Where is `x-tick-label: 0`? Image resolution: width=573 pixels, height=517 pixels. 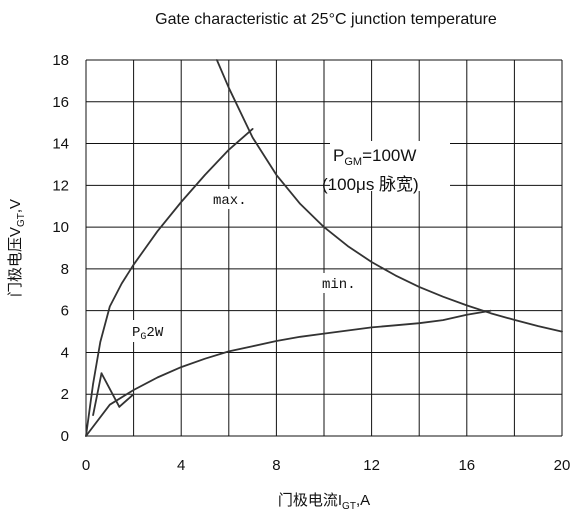 x-tick-label: 0 is located at coordinates (86, 465).